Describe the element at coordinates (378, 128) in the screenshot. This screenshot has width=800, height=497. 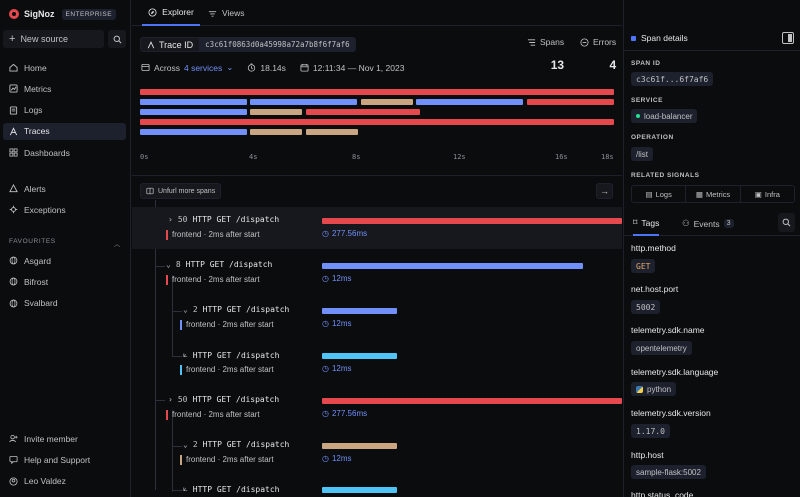
I see `trace-timeline: 0s 4s 8s 12s 16s 18s` at that location.